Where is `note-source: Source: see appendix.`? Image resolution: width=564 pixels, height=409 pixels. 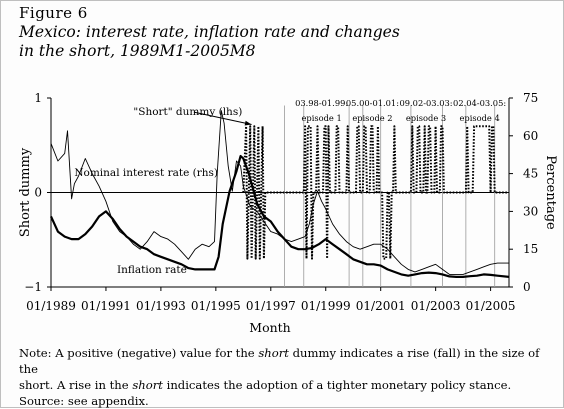
note-source: Source: see appendix. is located at coordinates (84, 401).